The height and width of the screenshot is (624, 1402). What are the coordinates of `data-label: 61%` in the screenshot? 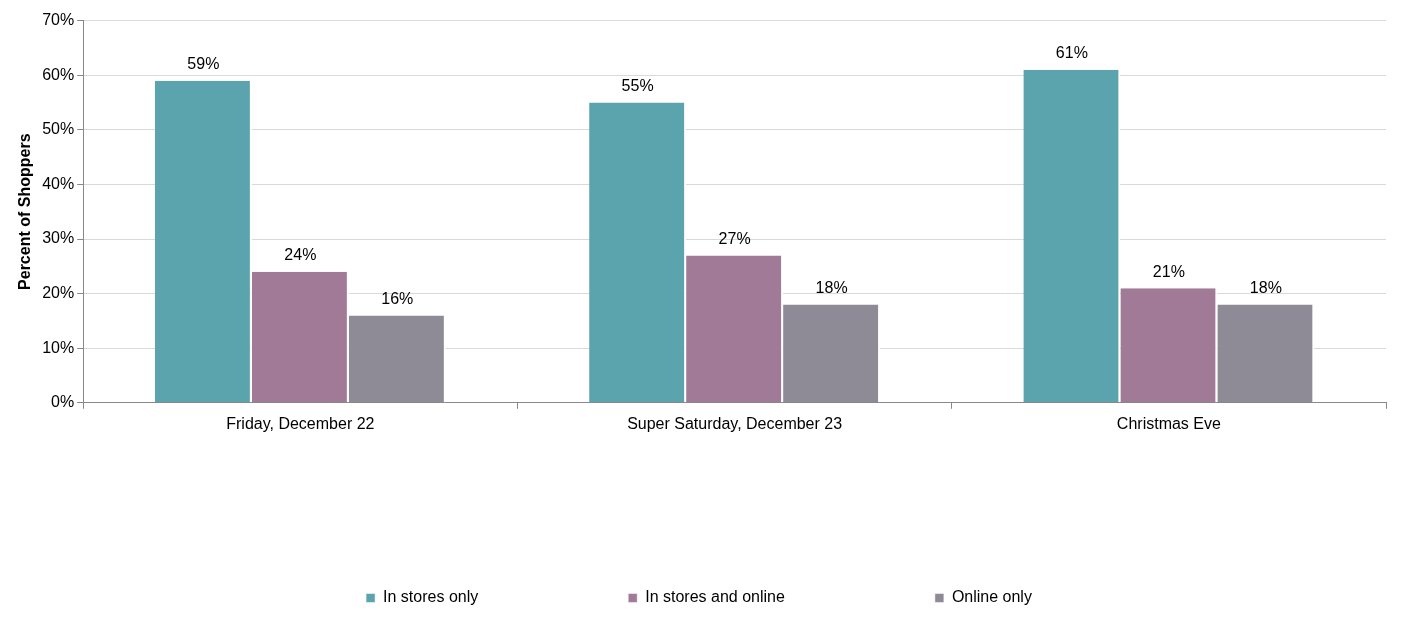 It's located at (1071, 53).